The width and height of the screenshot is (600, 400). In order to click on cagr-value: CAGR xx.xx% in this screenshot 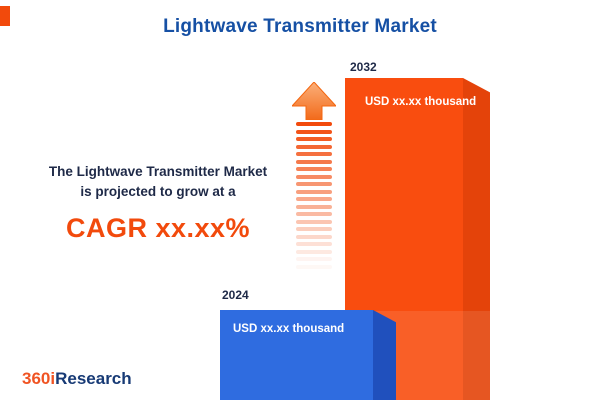, I will do `click(158, 228)`.